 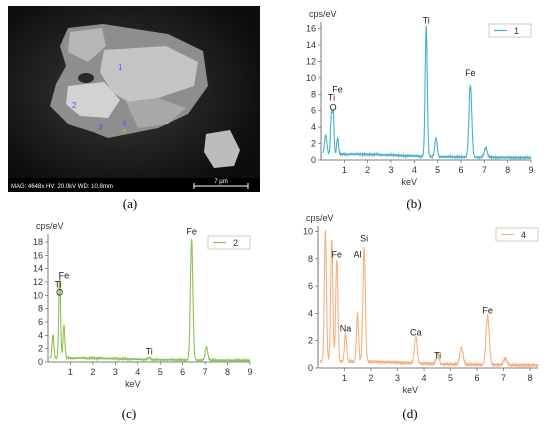 What do you see at coordinates (416, 333) in the screenshot?
I see `peak-label: Ca` at bounding box center [416, 333].